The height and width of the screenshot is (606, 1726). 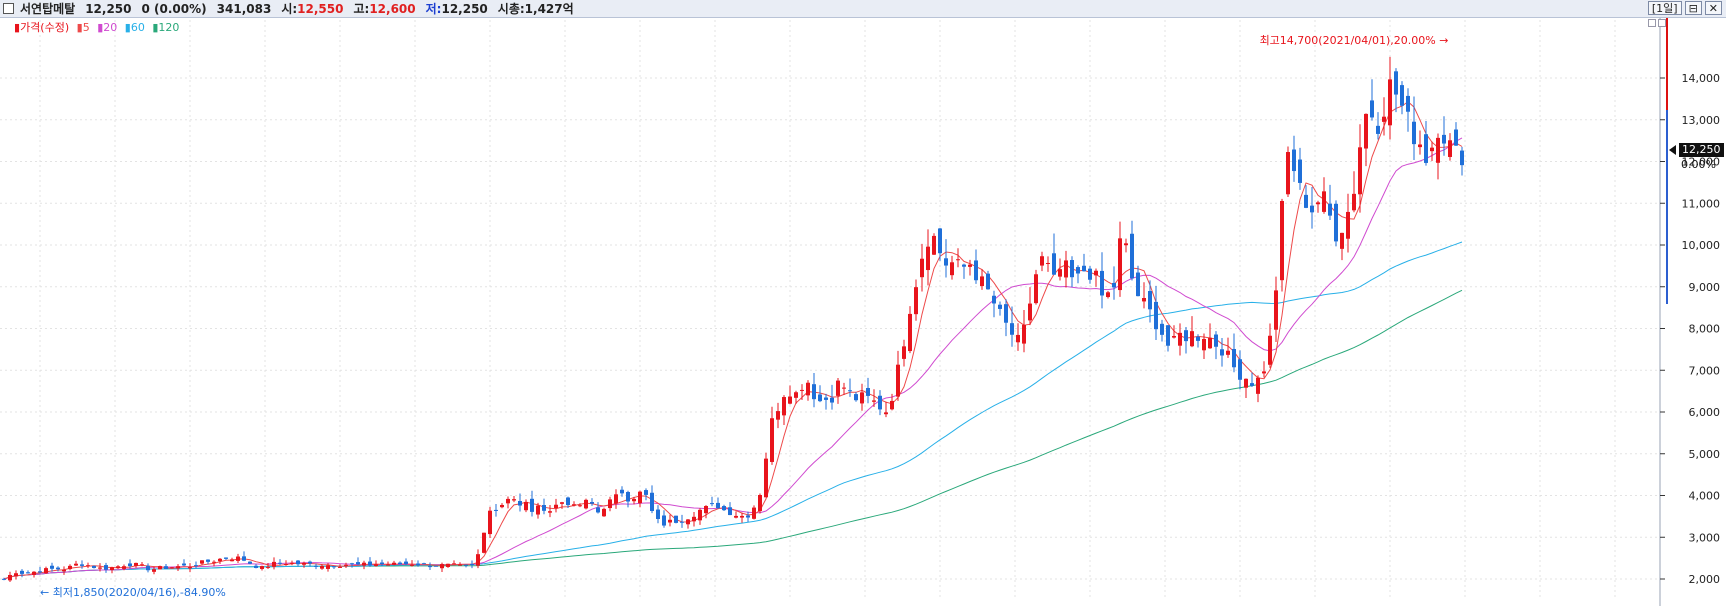 I want to click on current-price-tag: 12,250, so click(x=1701, y=150).